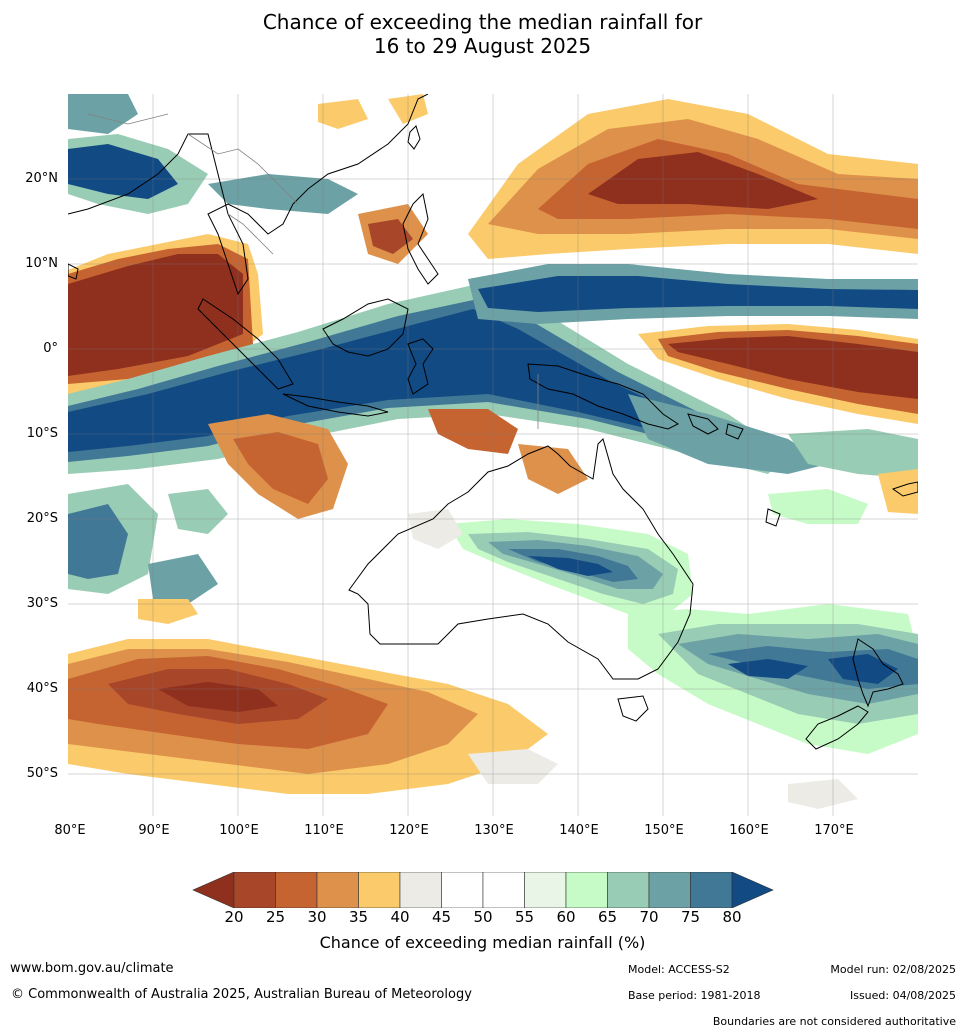  Describe the element at coordinates (566, 917) in the screenshot. I see `colorbar-tick-label: 60` at that location.